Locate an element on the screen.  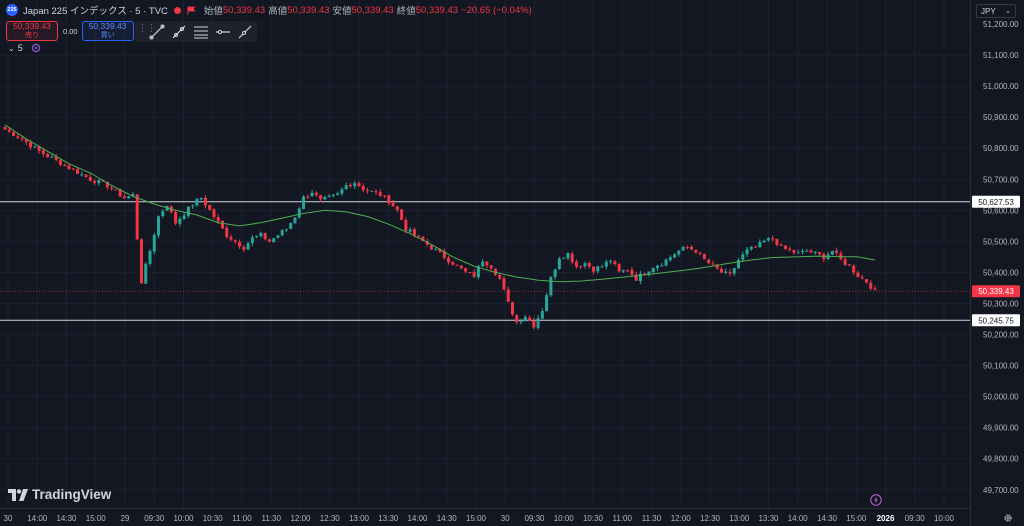
hline-icon is located at coordinates (223, 31).